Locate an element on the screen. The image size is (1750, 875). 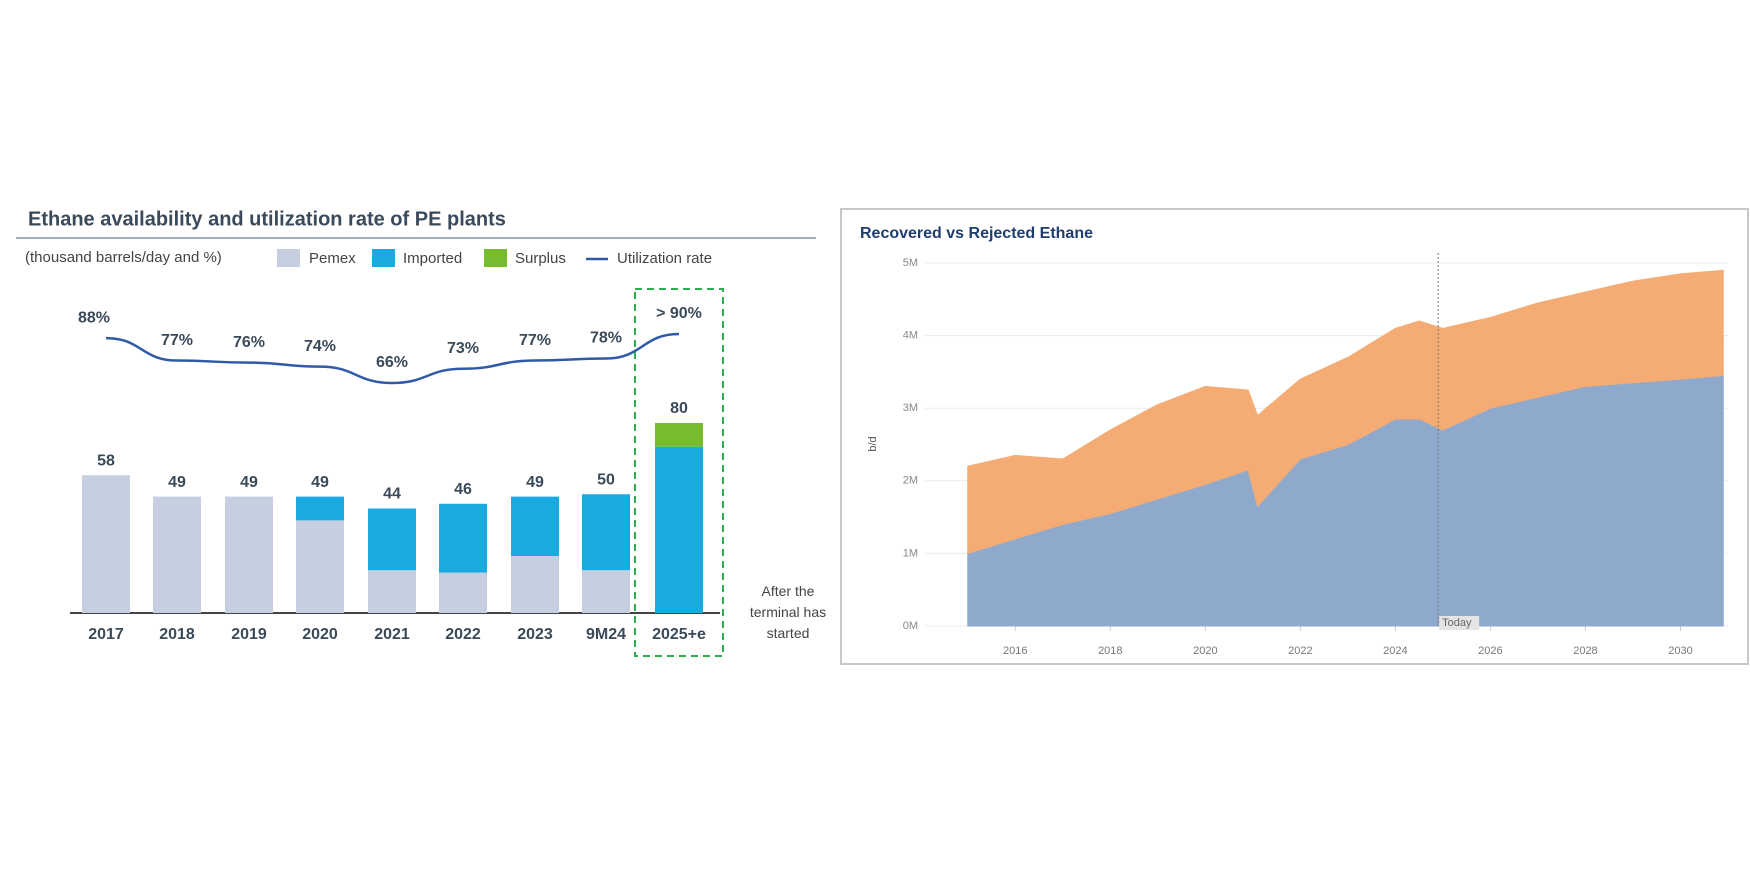
annotation: After the terminal has started is located at coordinates (788, 612).